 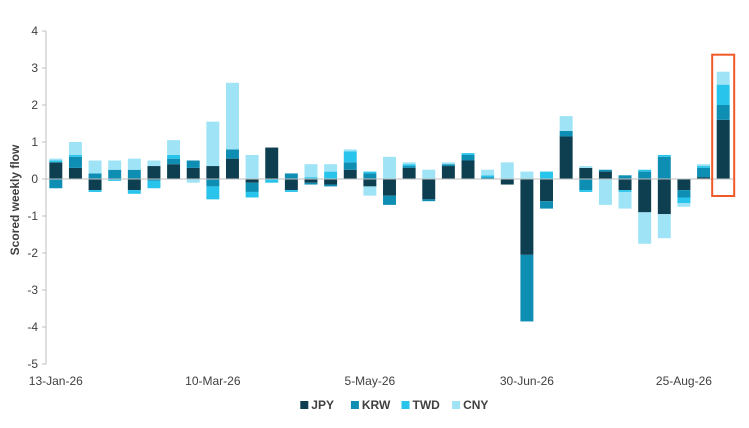 What do you see at coordinates (34, 179) in the screenshot?
I see `y-tick-label: 0` at bounding box center [34, 179].